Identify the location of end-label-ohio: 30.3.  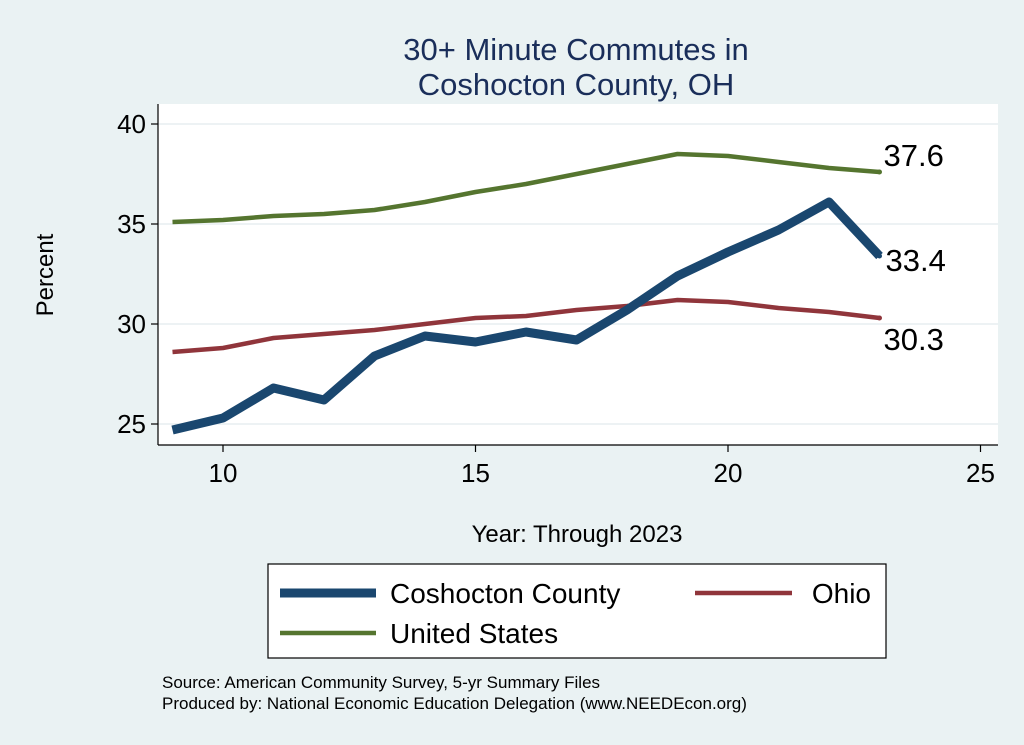
(914, 339).